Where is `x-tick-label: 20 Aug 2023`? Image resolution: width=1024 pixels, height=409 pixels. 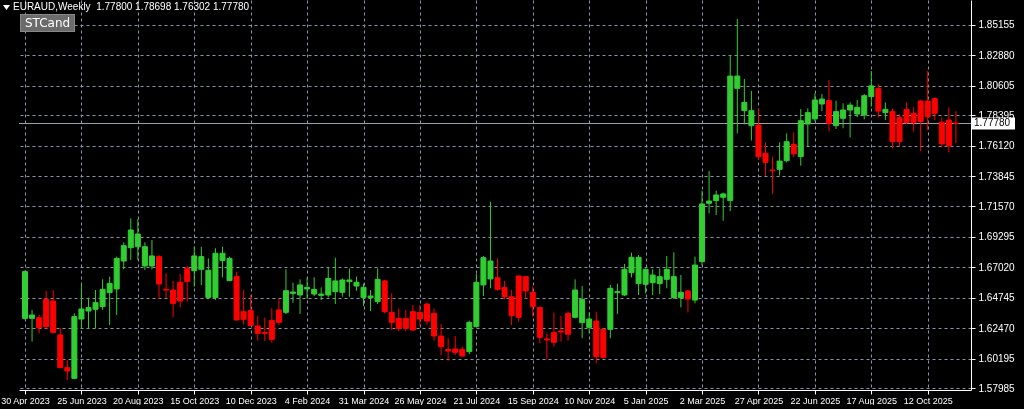
x-tick-label: 20 Aug 2023 is located at coordinates (138, 400).